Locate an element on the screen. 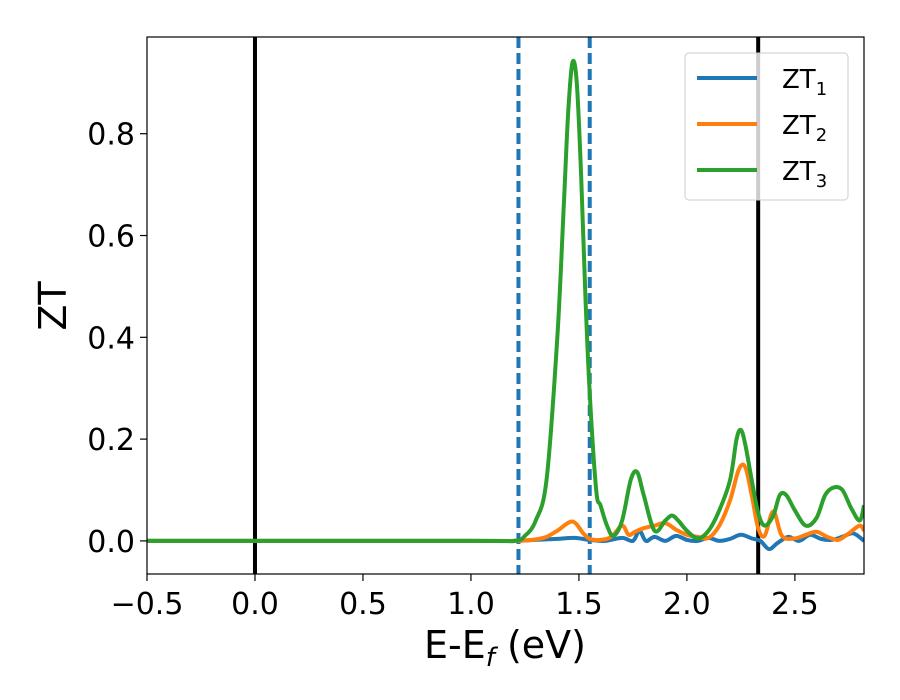  y-tick-label: 0.8 is located at coordinates (111, 135).